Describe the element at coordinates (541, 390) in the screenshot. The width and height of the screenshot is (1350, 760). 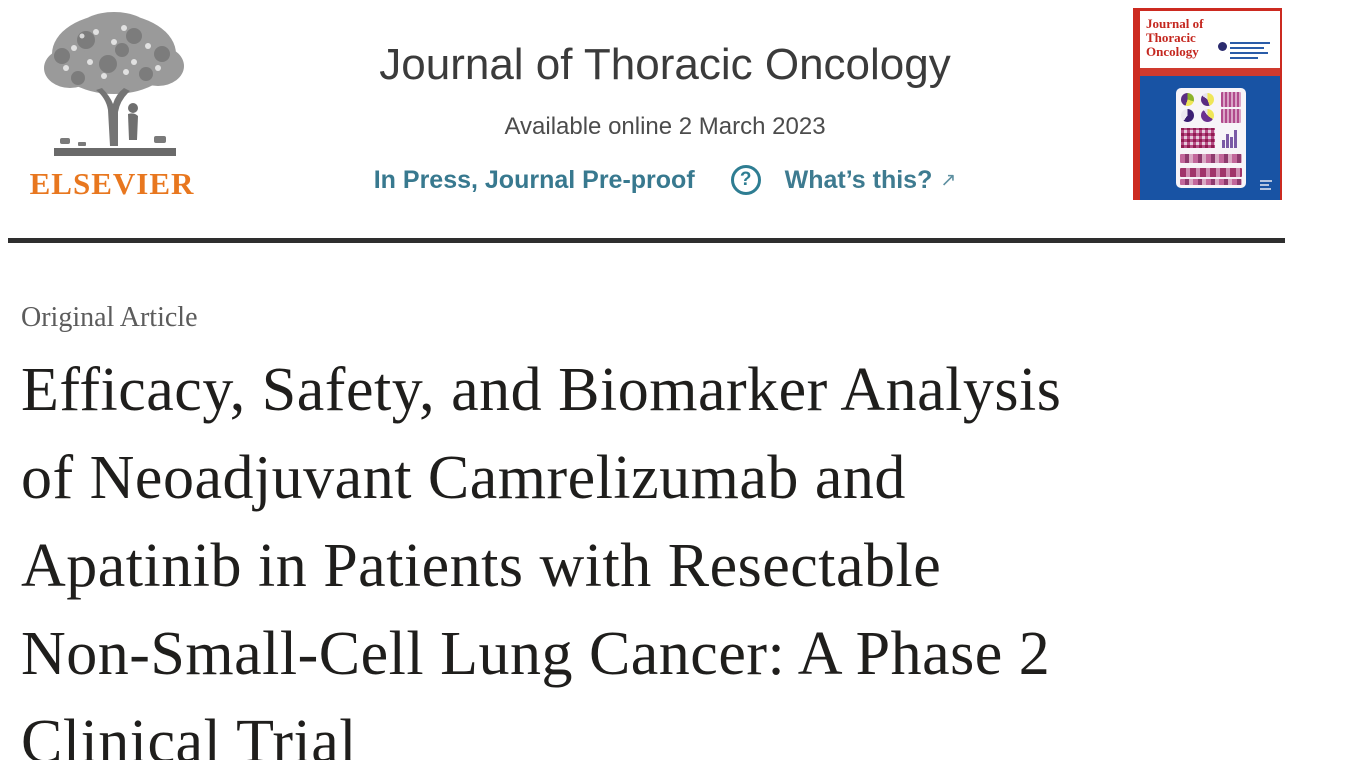
I see `article-title-line: Efficacy, Safety, and Biomarker Analysis` at that location.